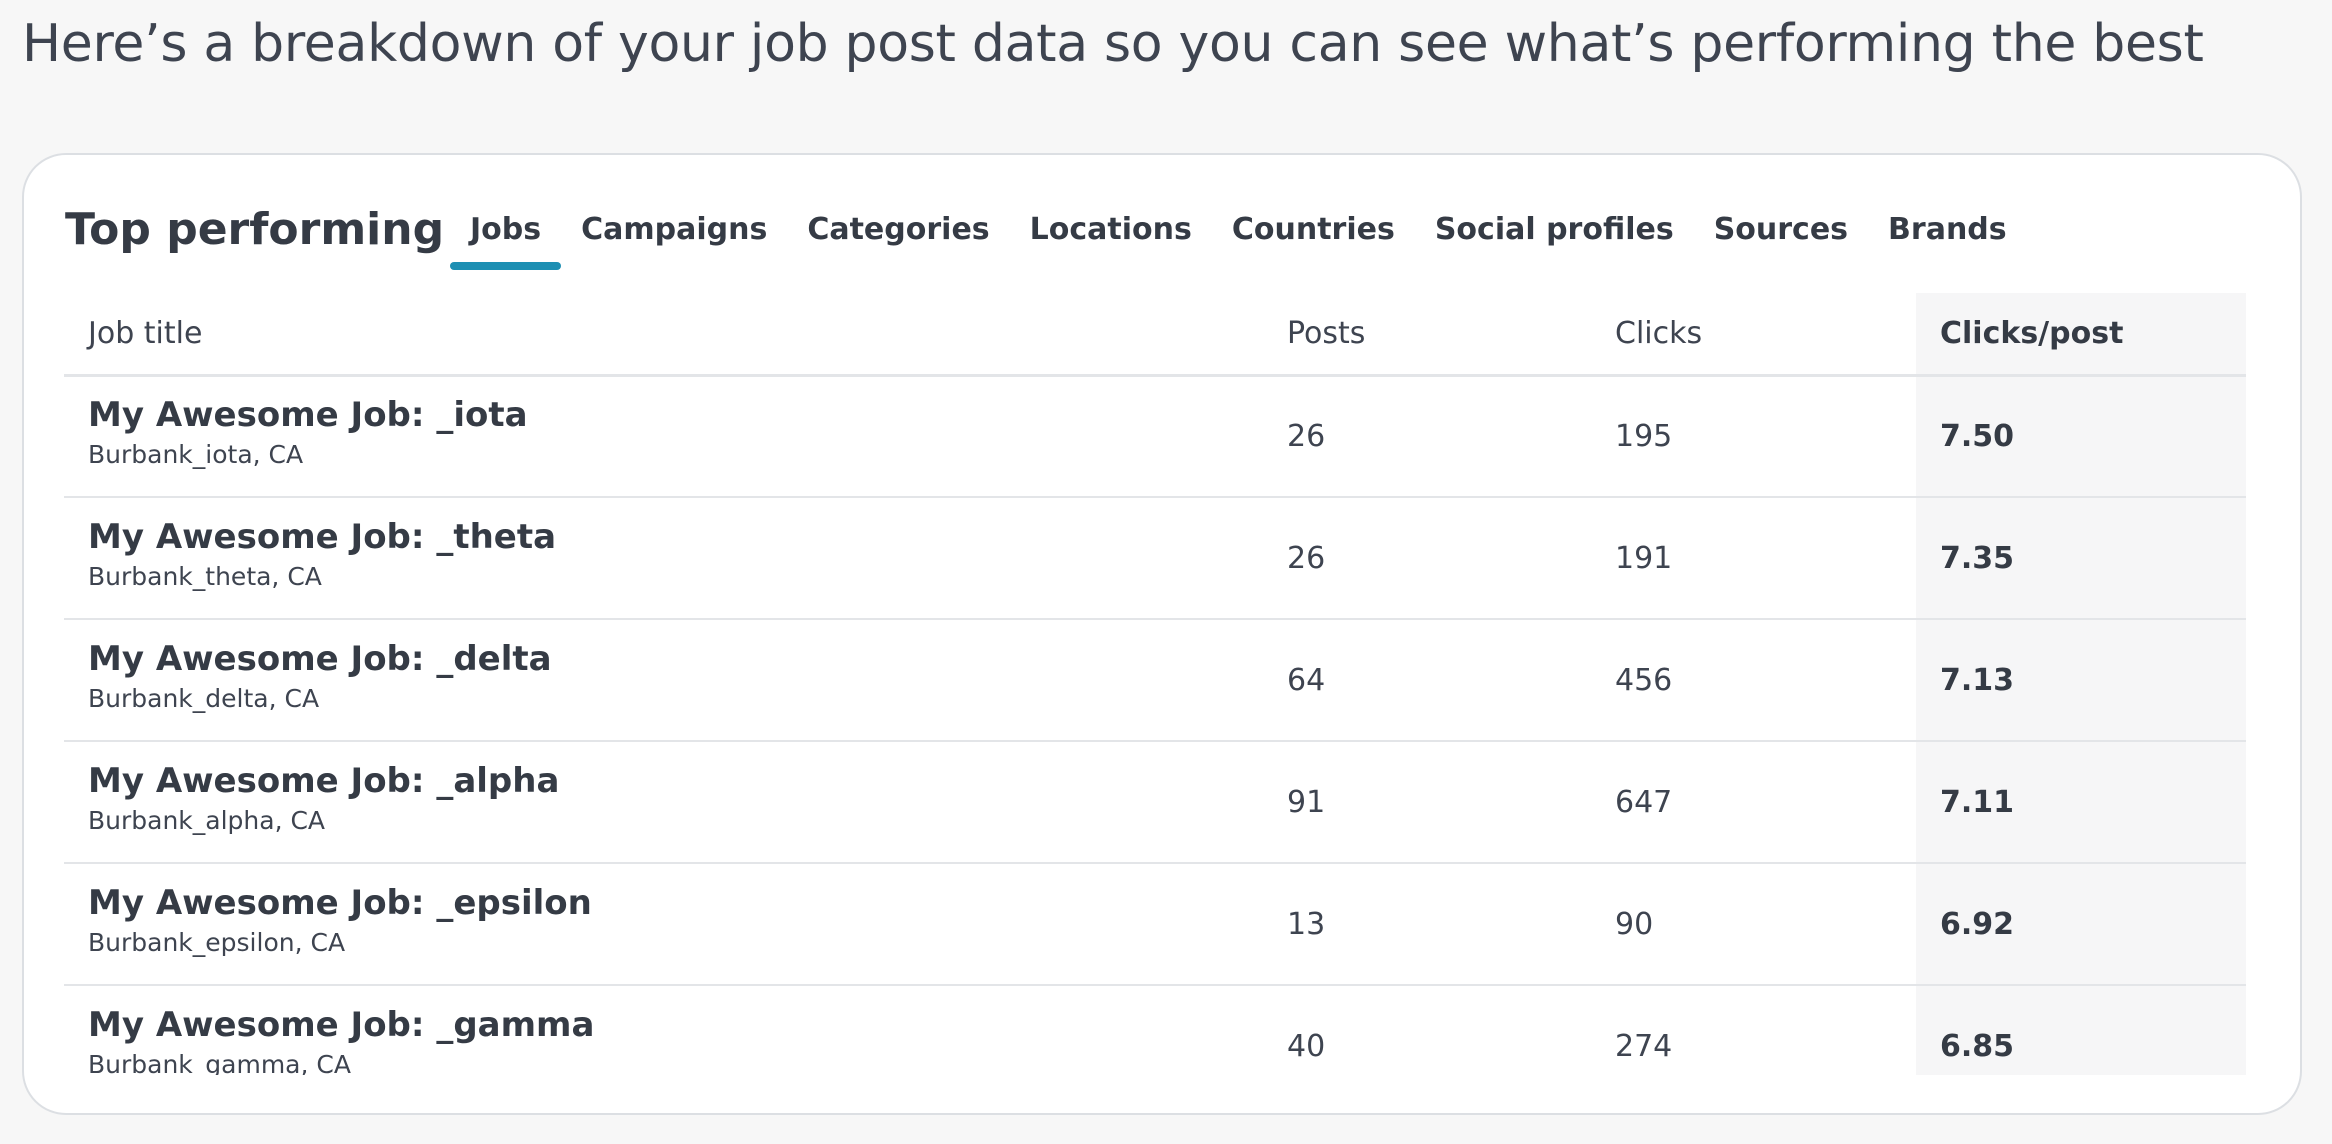 This screenshot has height=1144, width=2332. What do you see at coordinates (324, 781) in the screenshot?
I see `job-title: My Awesome Job: _alpha` at bounding box center [324, 781].